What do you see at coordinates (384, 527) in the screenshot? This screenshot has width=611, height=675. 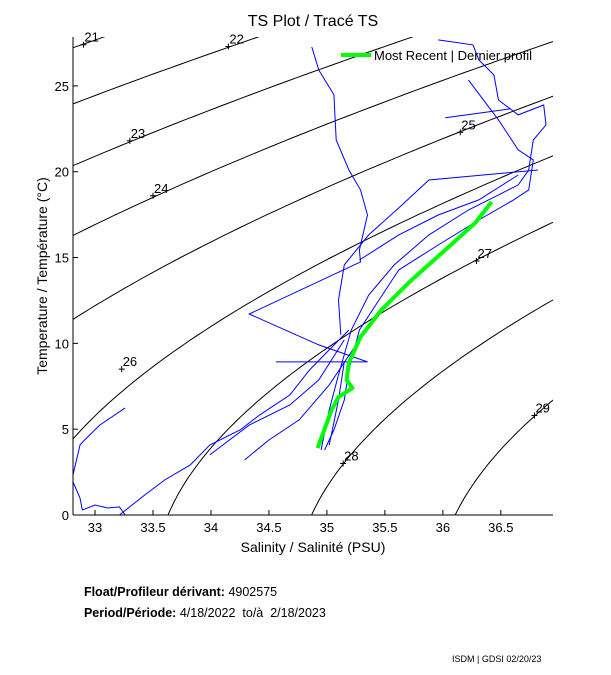 I see `x-tick-label: 35.5` at bounding box center [384, 527].